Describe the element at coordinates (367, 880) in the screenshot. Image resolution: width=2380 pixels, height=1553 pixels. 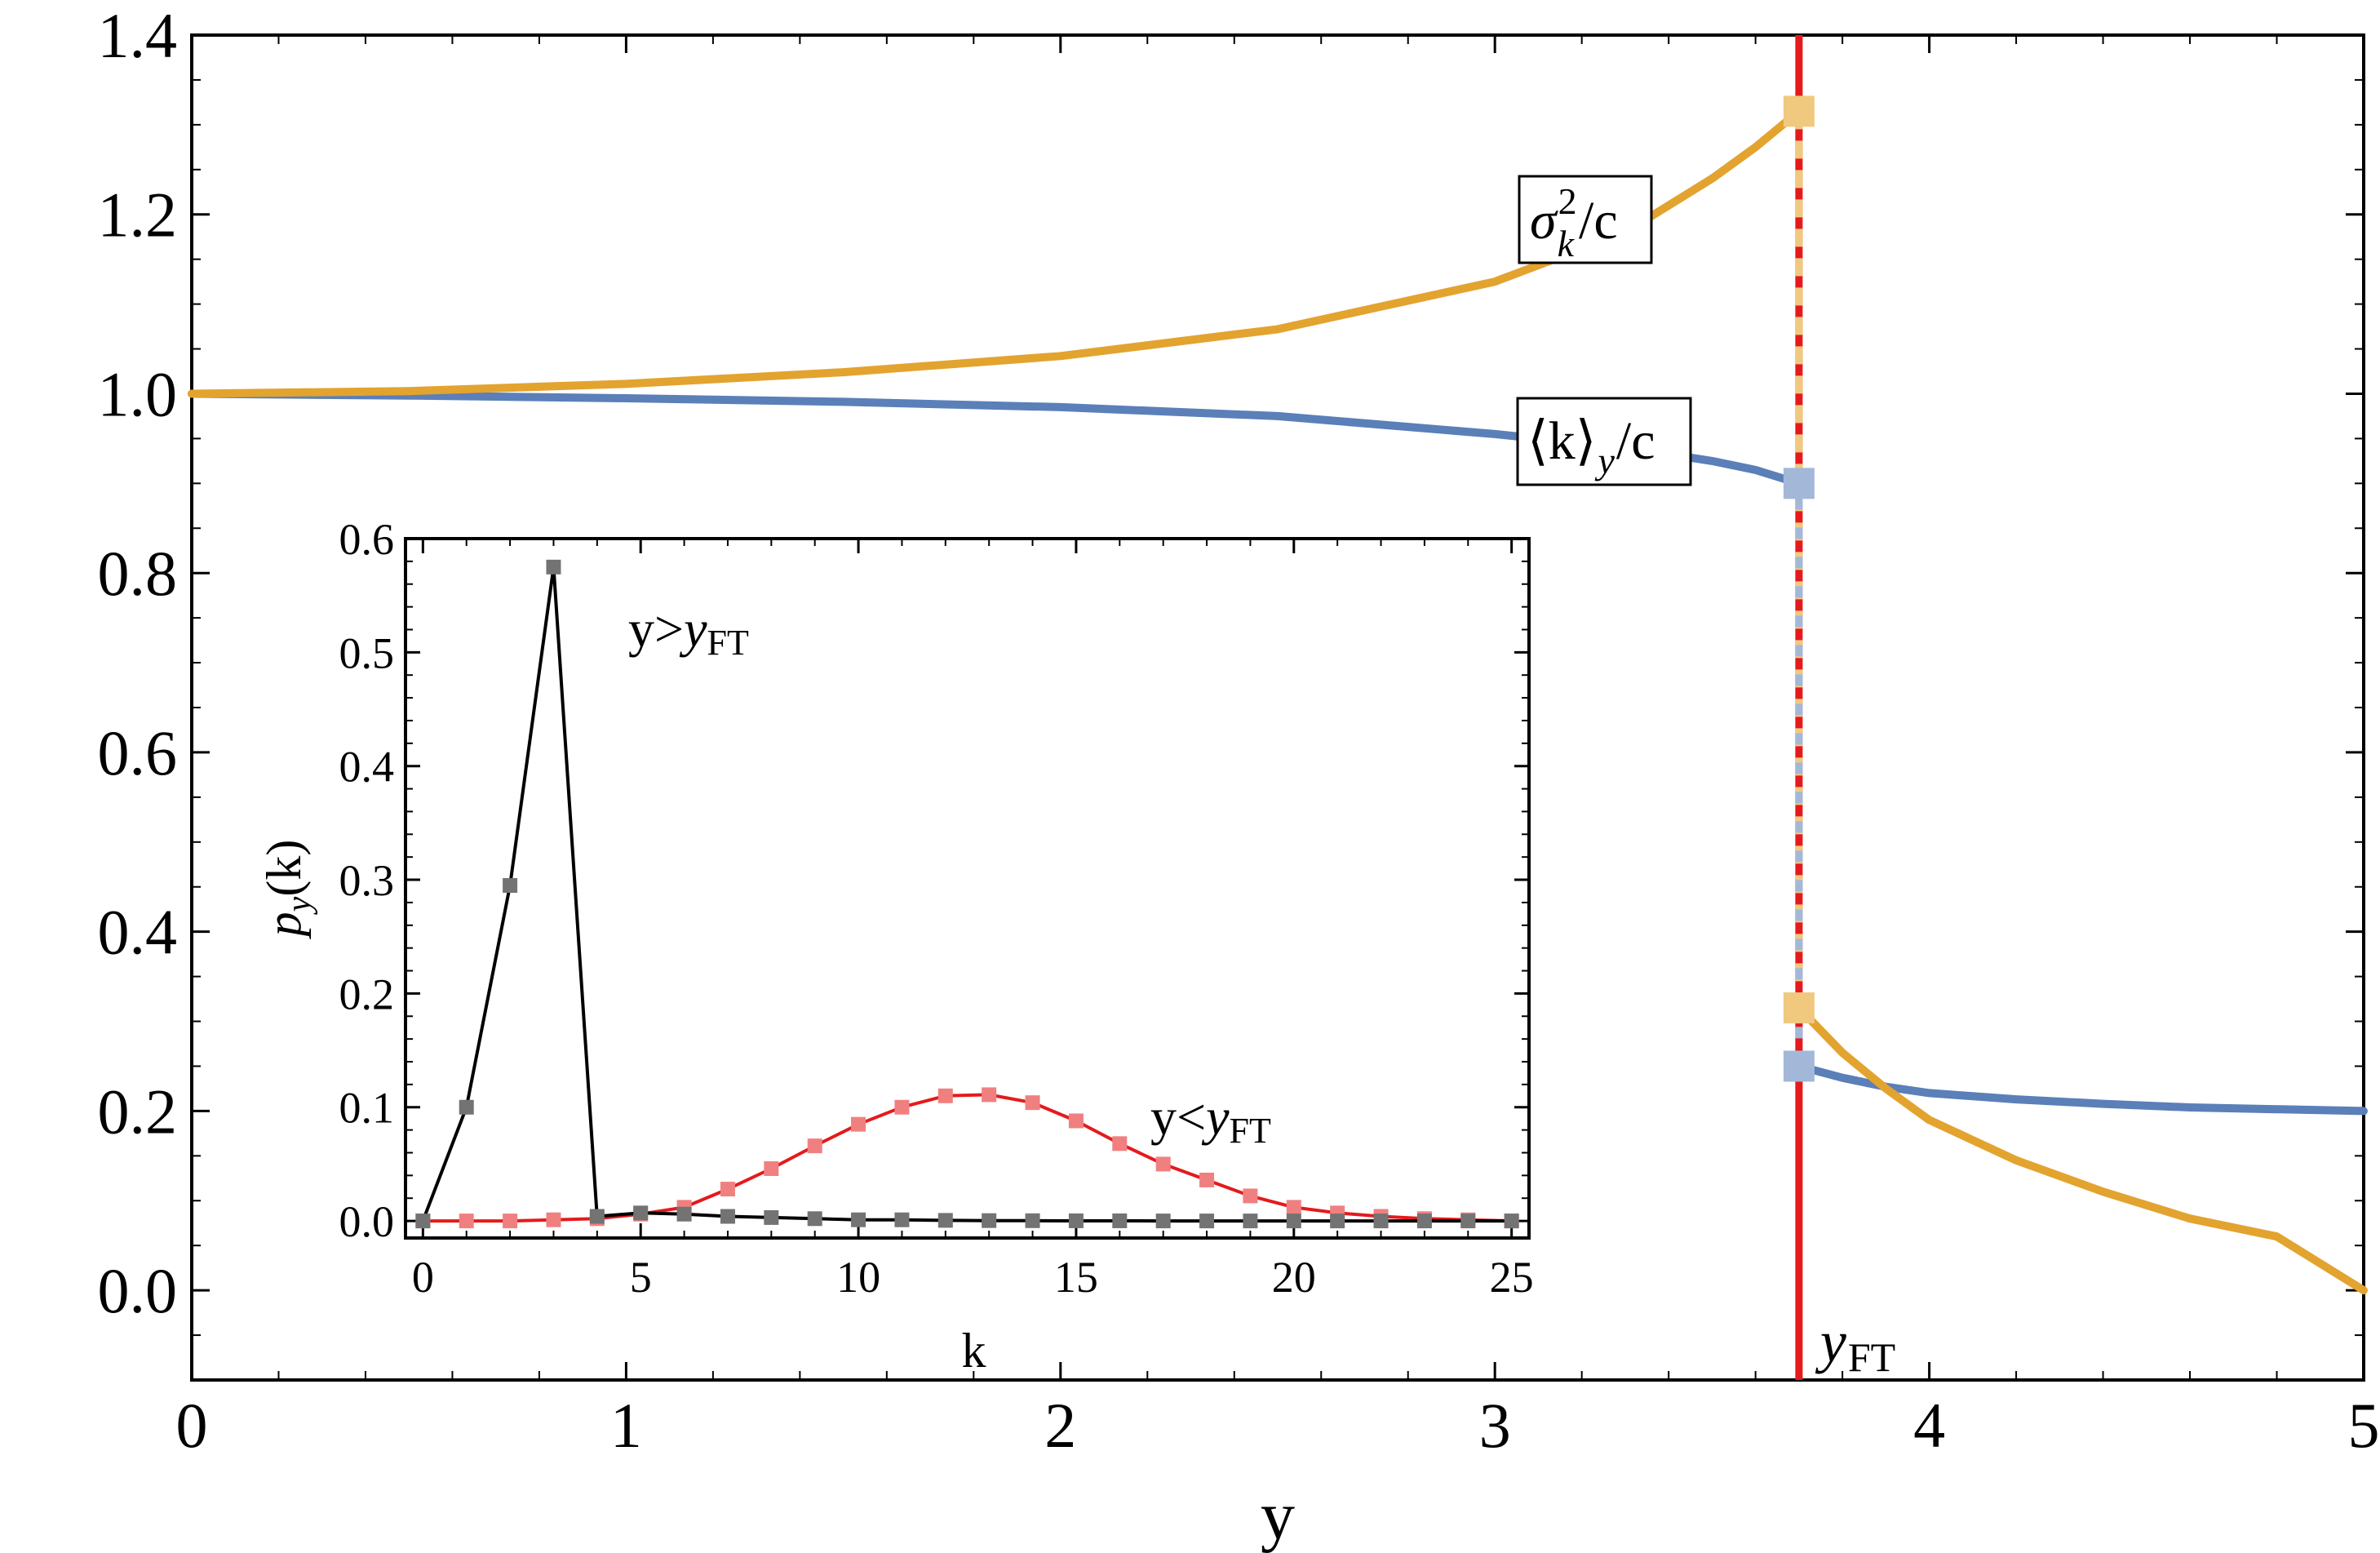
I see `inset-y-tick-label: 0.3` at that location.